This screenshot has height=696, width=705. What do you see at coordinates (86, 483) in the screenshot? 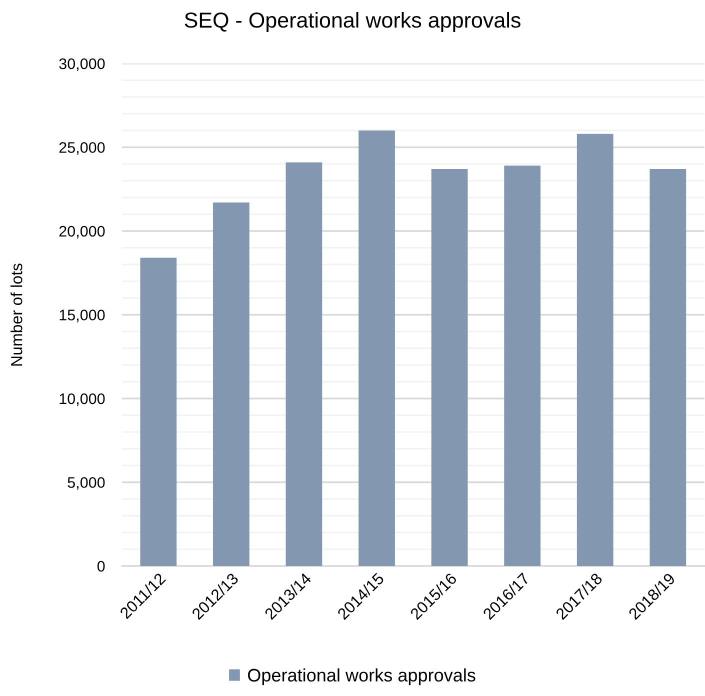
I see `y-tick-label: 5,000` at bounding box center [86, 483].